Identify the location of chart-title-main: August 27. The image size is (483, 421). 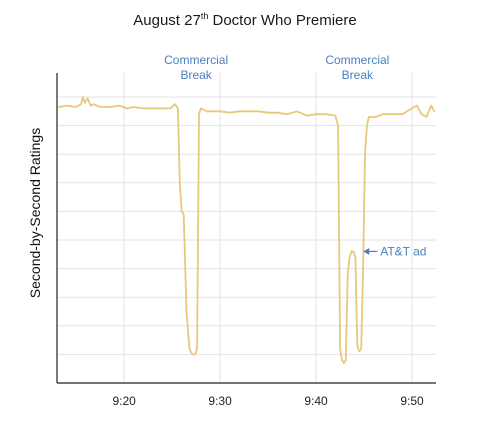
(167, 20).